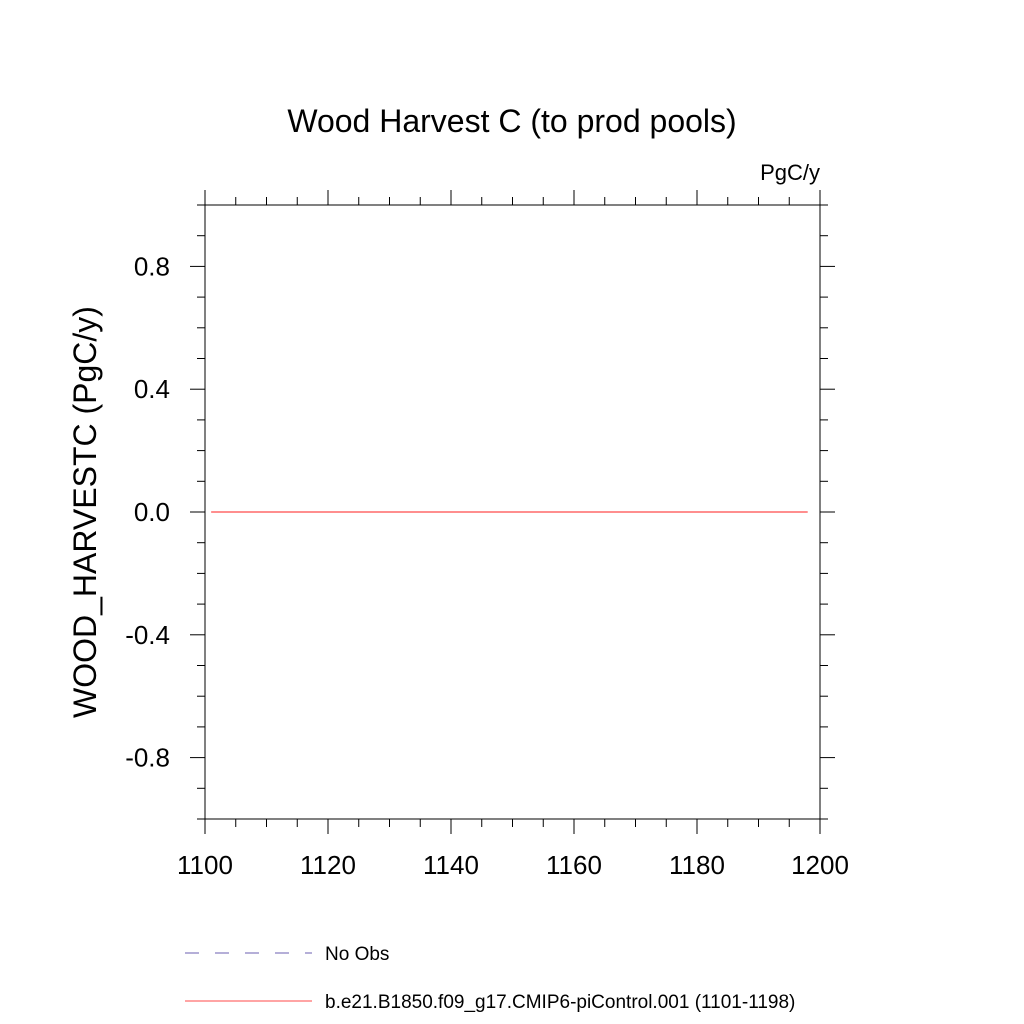 This screenshot has height=1024, width=1024. I want to click on legend-label: No Obs, so click(357, 954).